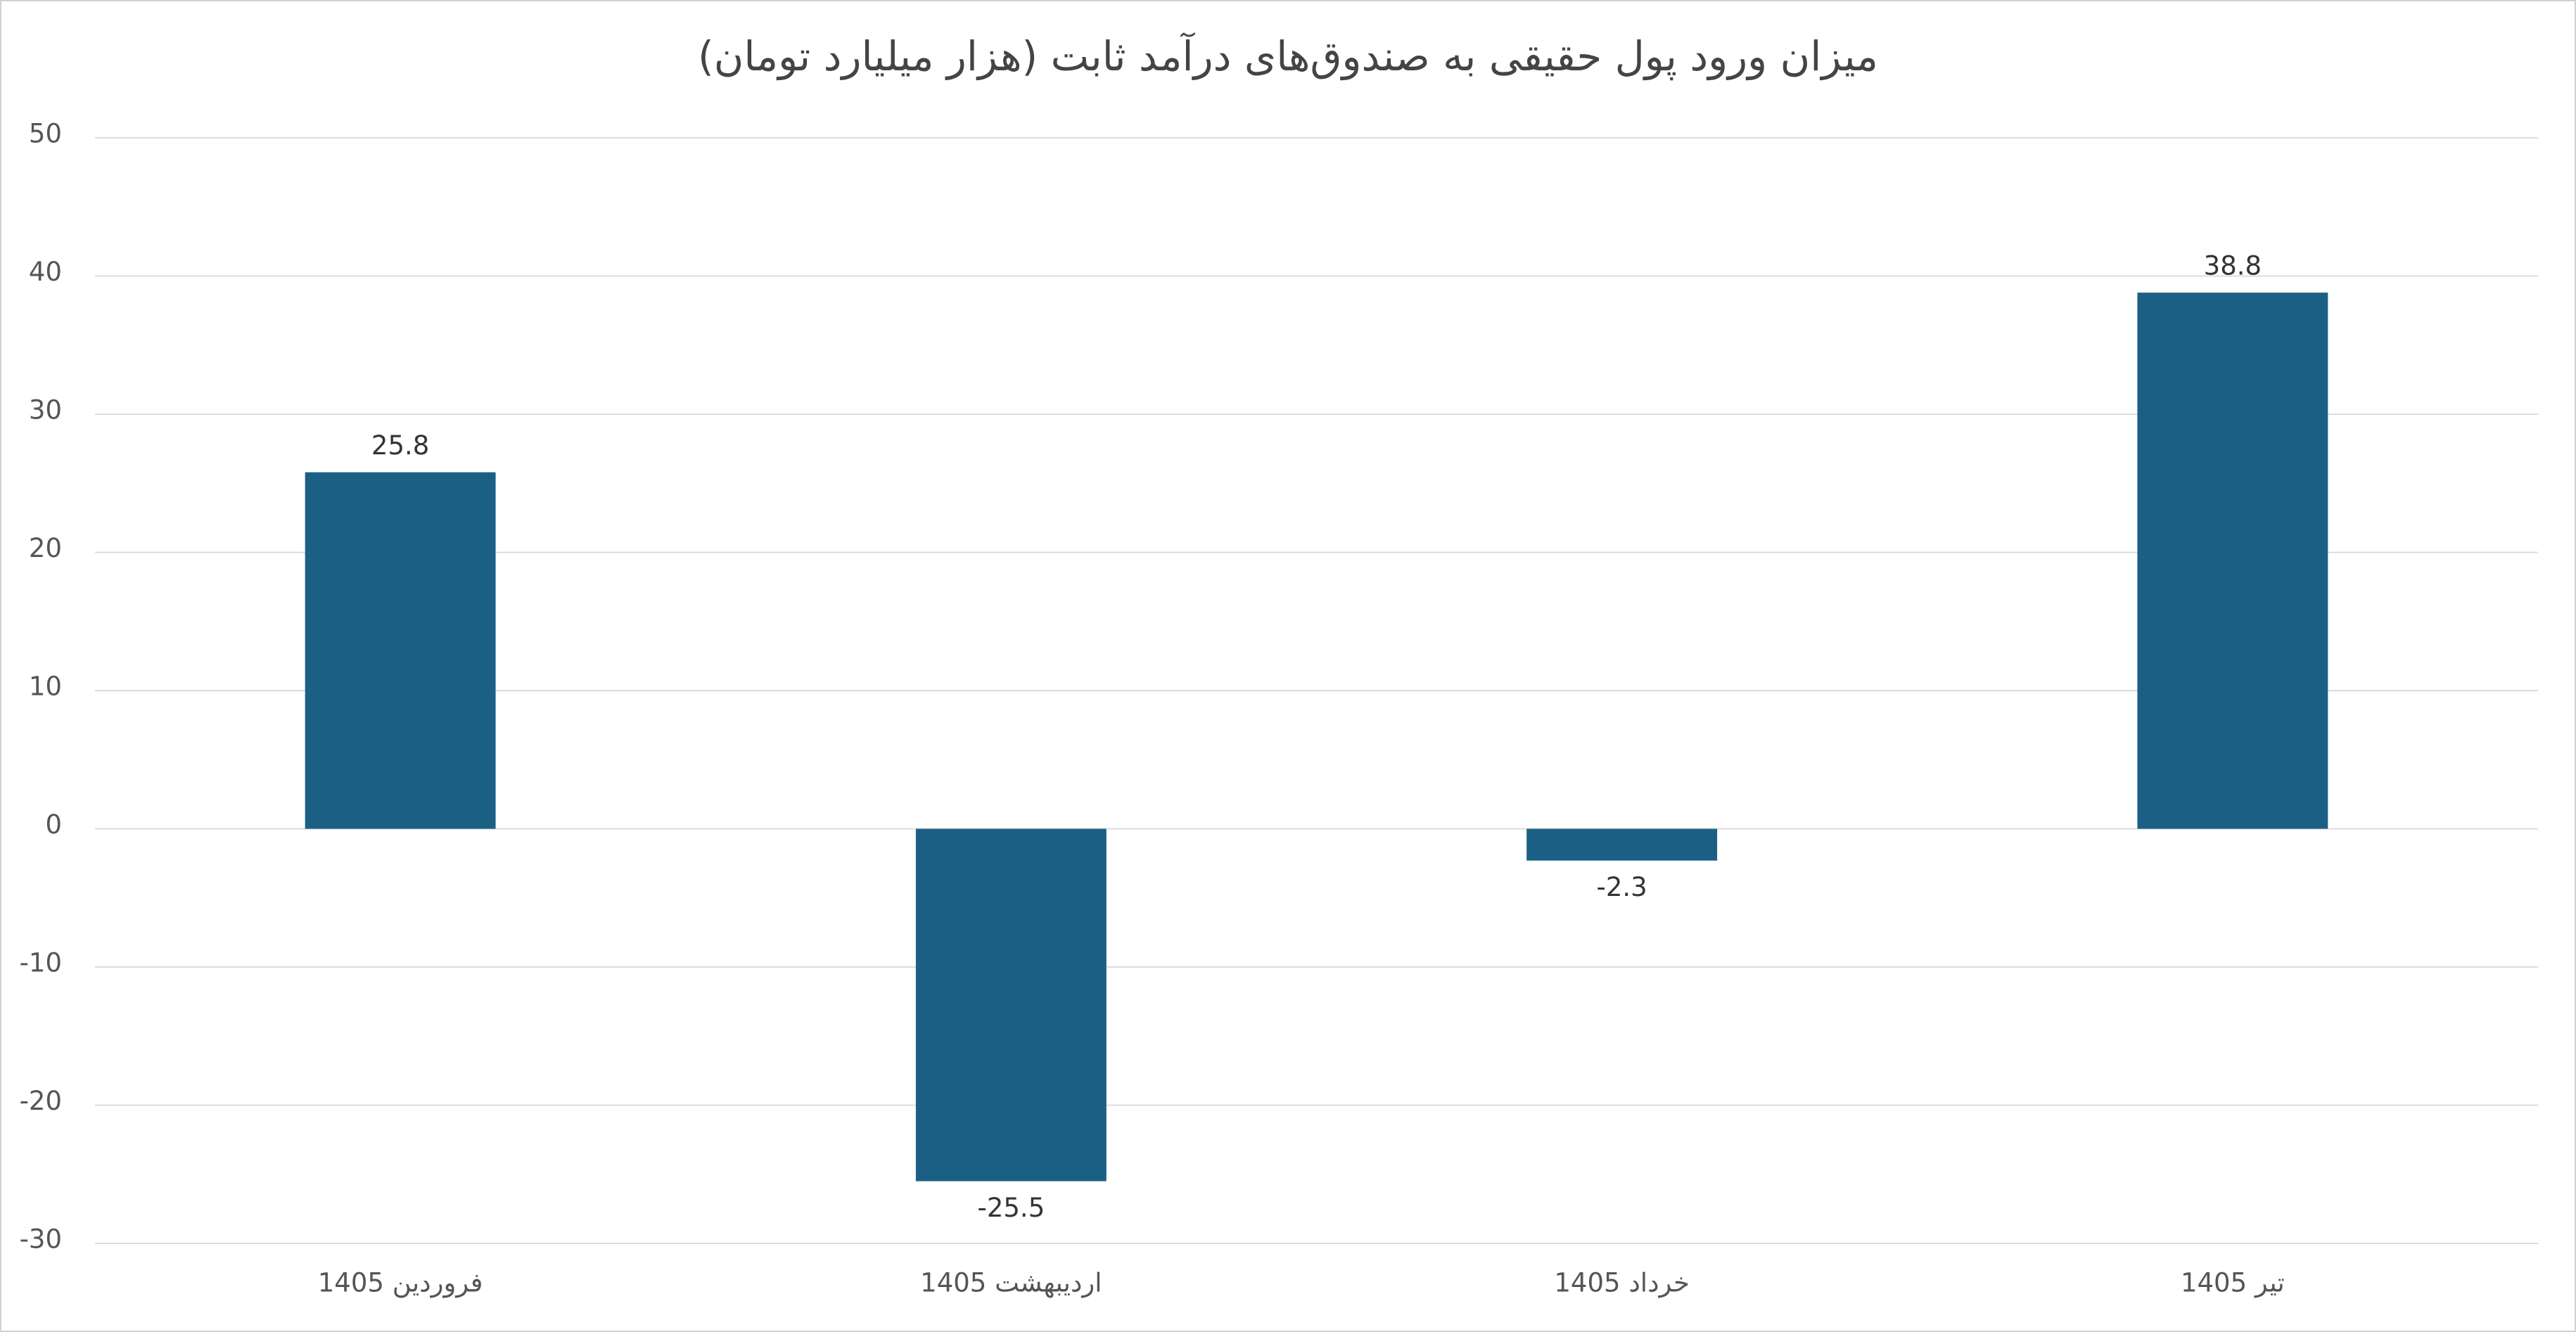 Image resolution: width=2576 pixels, height=1332 pixels. What do you see at coordinates (45, 687) in the screenshot?
I see `y-tick-label: 10` at bounding box center [45, 687].